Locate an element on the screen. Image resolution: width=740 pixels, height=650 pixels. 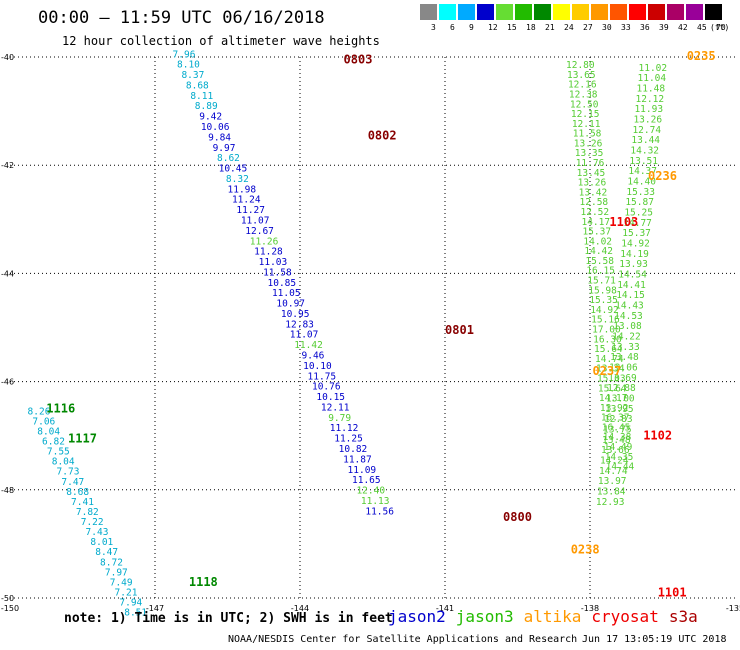
wave-height-value: 11.05 is located at coordinates (286, 293).